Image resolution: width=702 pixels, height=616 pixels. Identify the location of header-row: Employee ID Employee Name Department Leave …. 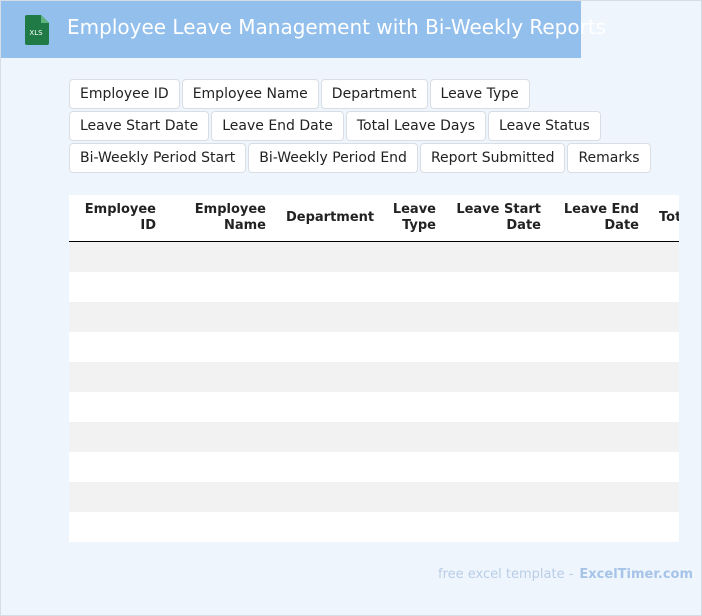
(374, 218).